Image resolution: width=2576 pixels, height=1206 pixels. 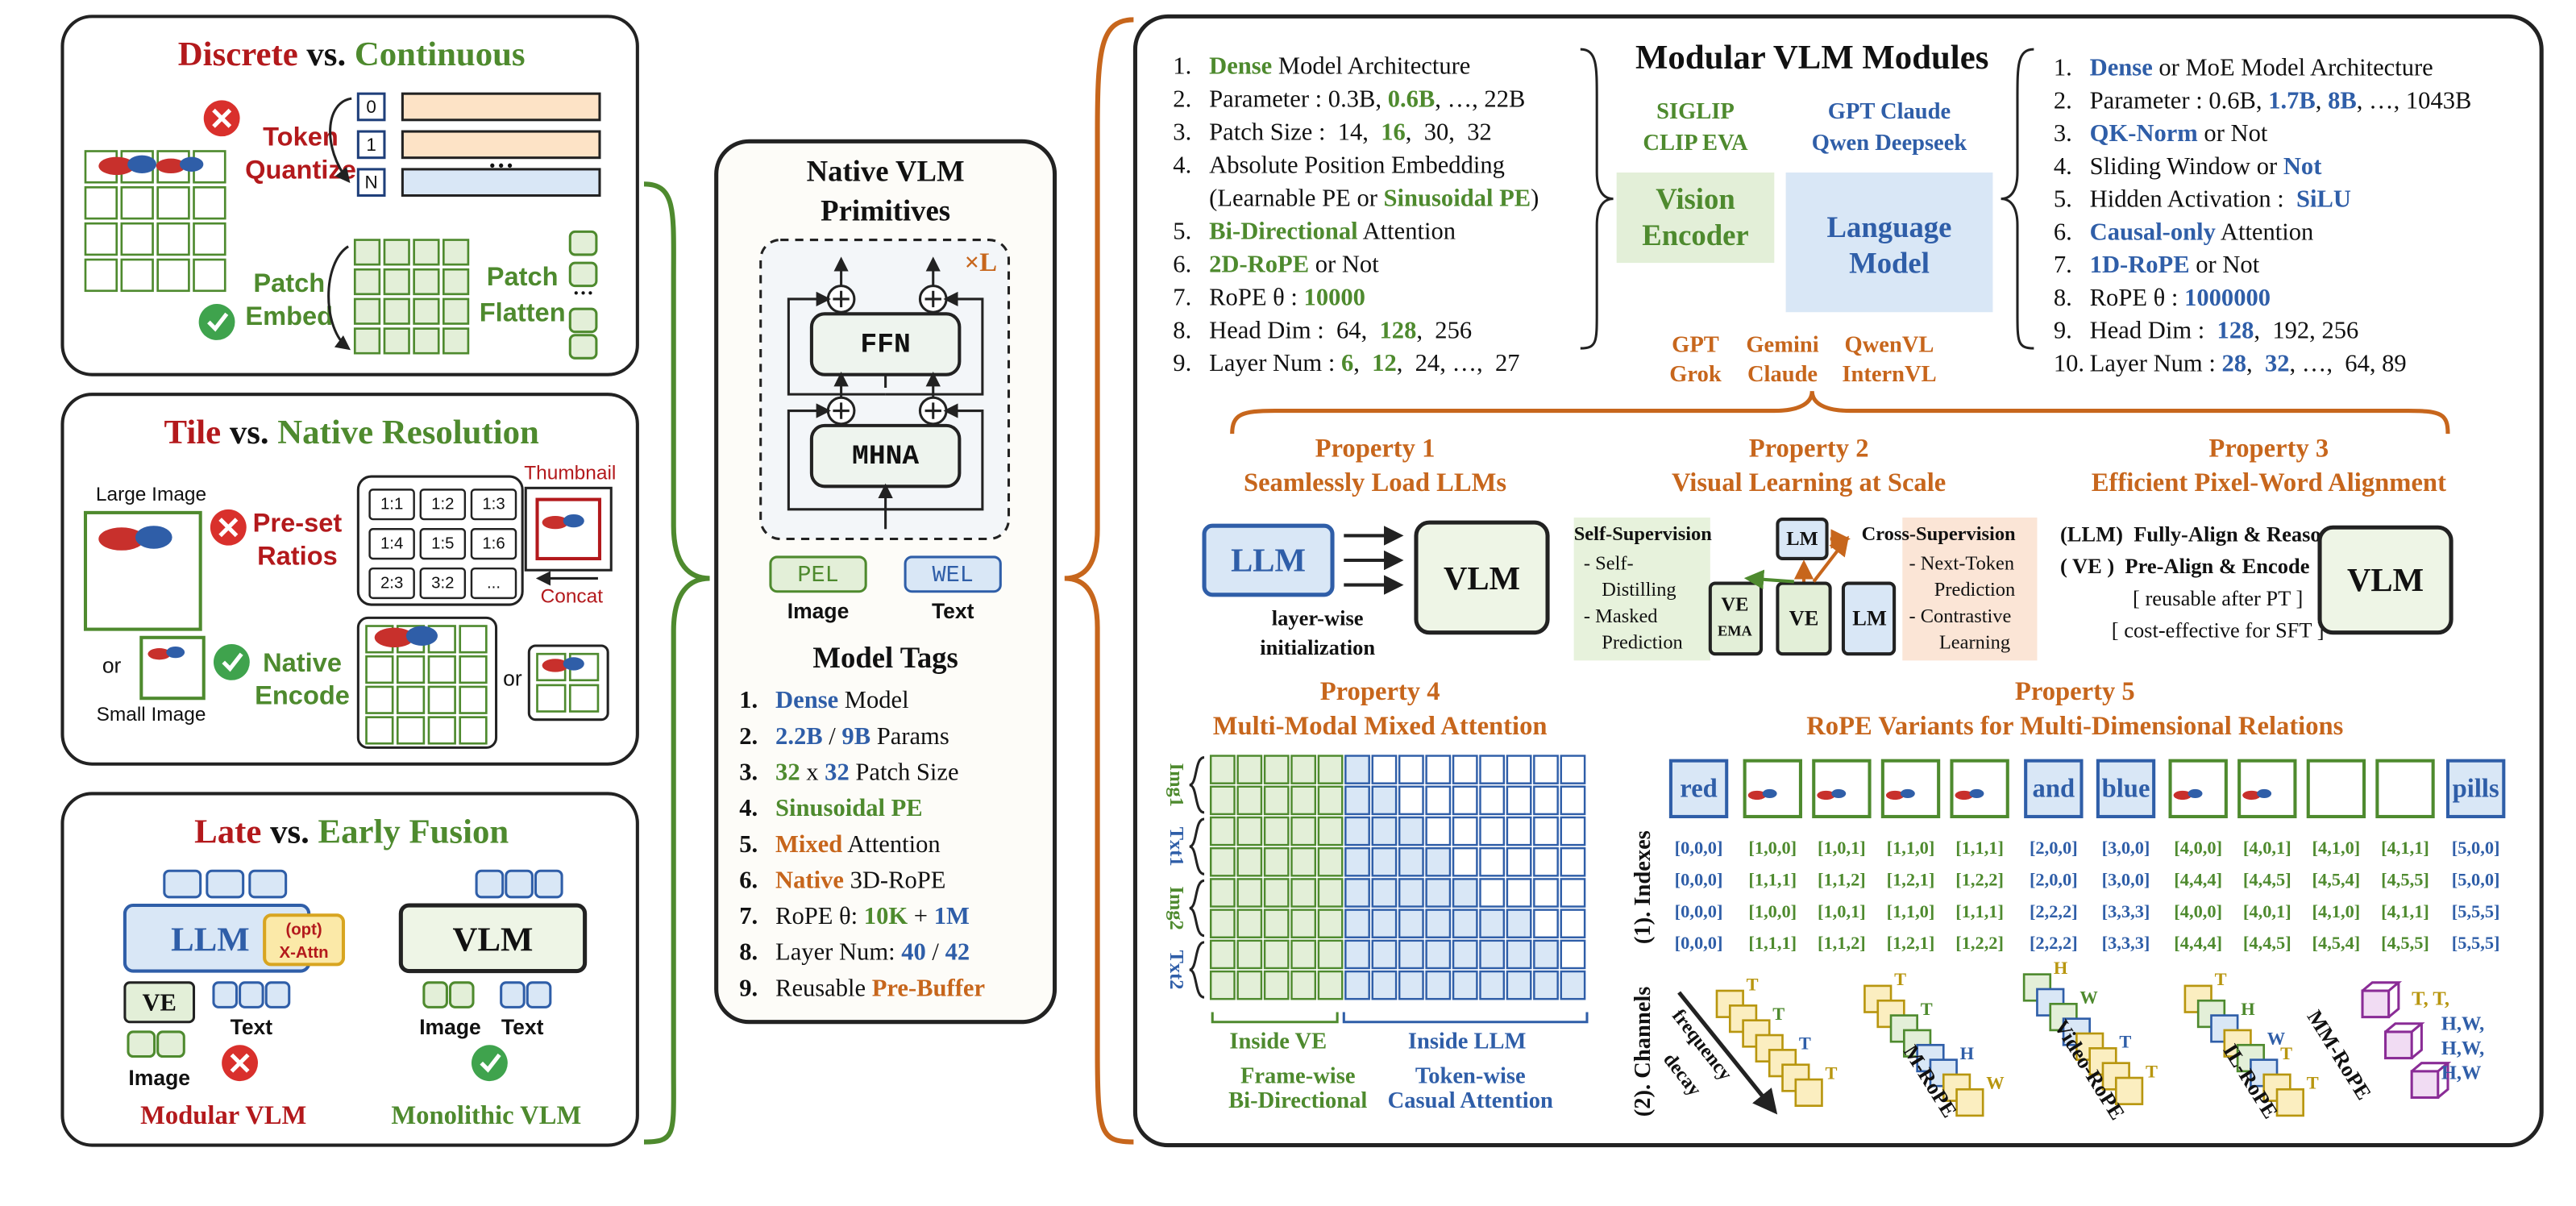 I want to click on text-line: Parameter : 0.3B, 0.6B, …, 22B, so click(x=1367, y=98).